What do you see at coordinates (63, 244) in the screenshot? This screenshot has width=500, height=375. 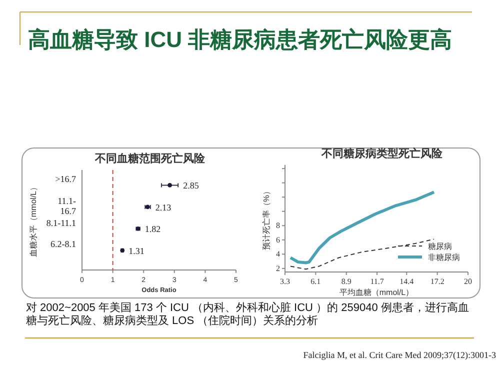 I see `y-tick-label: 6.2-8.1` at bounding box center [63, 244].